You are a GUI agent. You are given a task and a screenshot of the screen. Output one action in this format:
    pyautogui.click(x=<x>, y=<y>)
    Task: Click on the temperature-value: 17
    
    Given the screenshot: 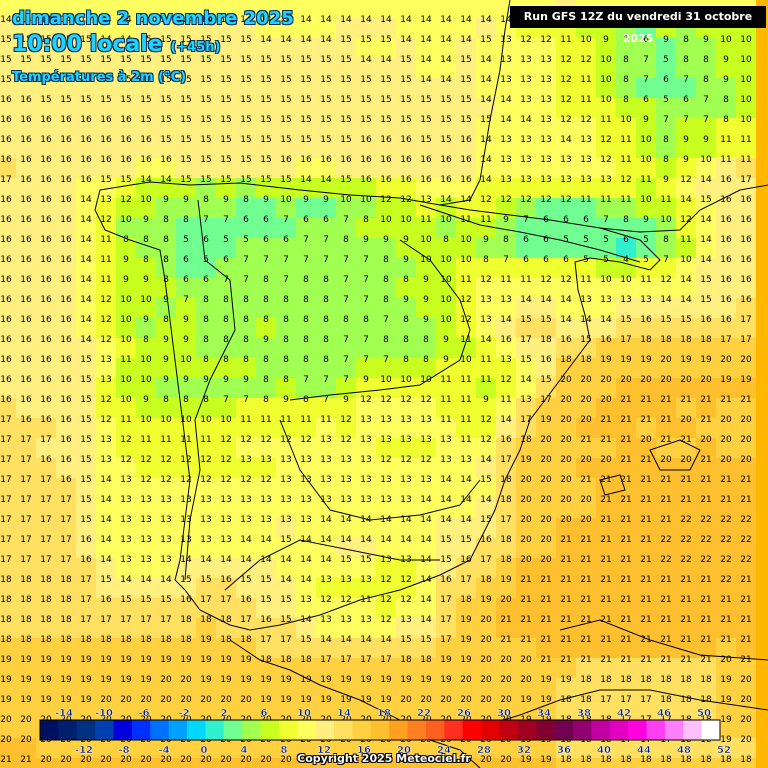 What is the action you would take?
    pyautogui.click(x=525, y=420)
    